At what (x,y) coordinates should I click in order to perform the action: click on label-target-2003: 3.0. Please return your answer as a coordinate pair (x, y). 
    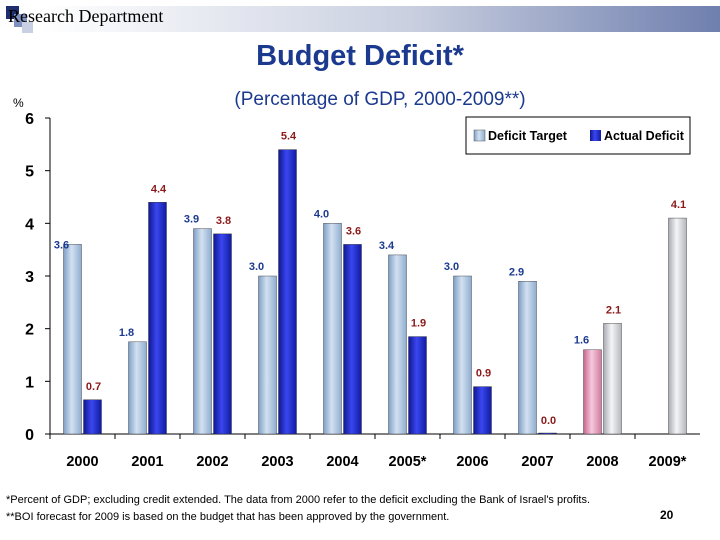
    Looking at the image, I should click on (256, 267).